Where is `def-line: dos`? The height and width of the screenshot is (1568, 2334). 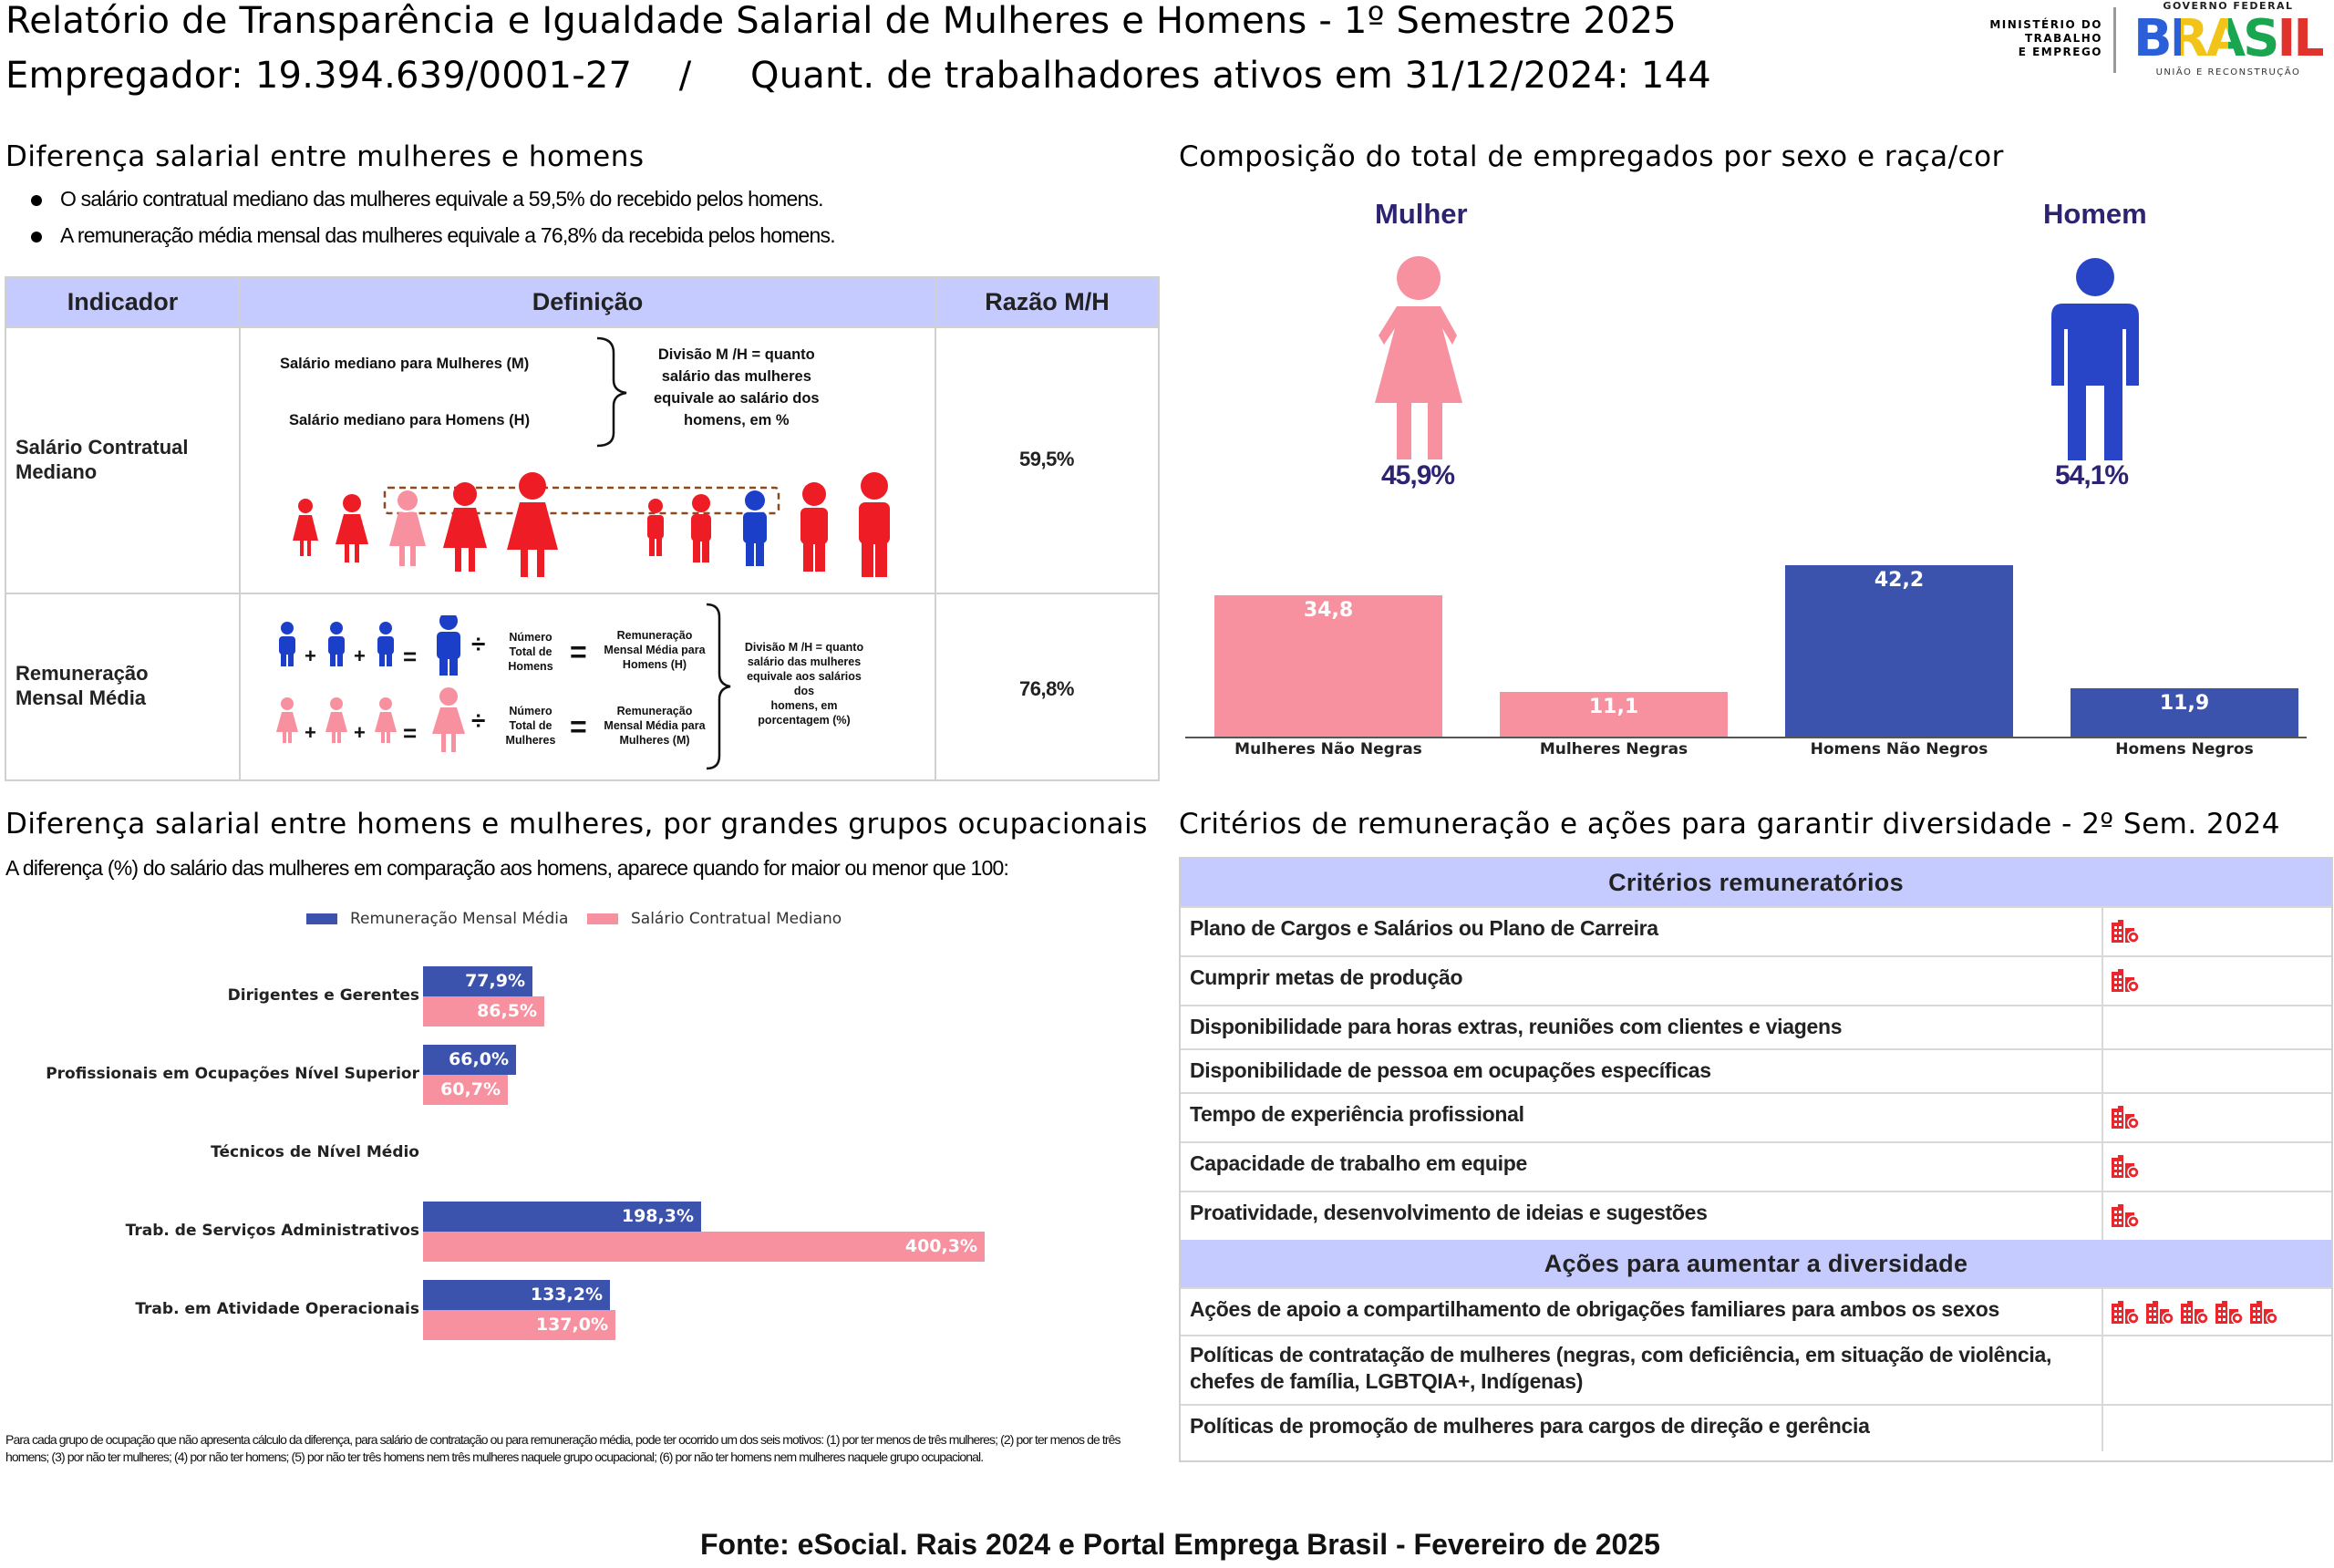 def-line: dos is located at coordinates (804, 691).